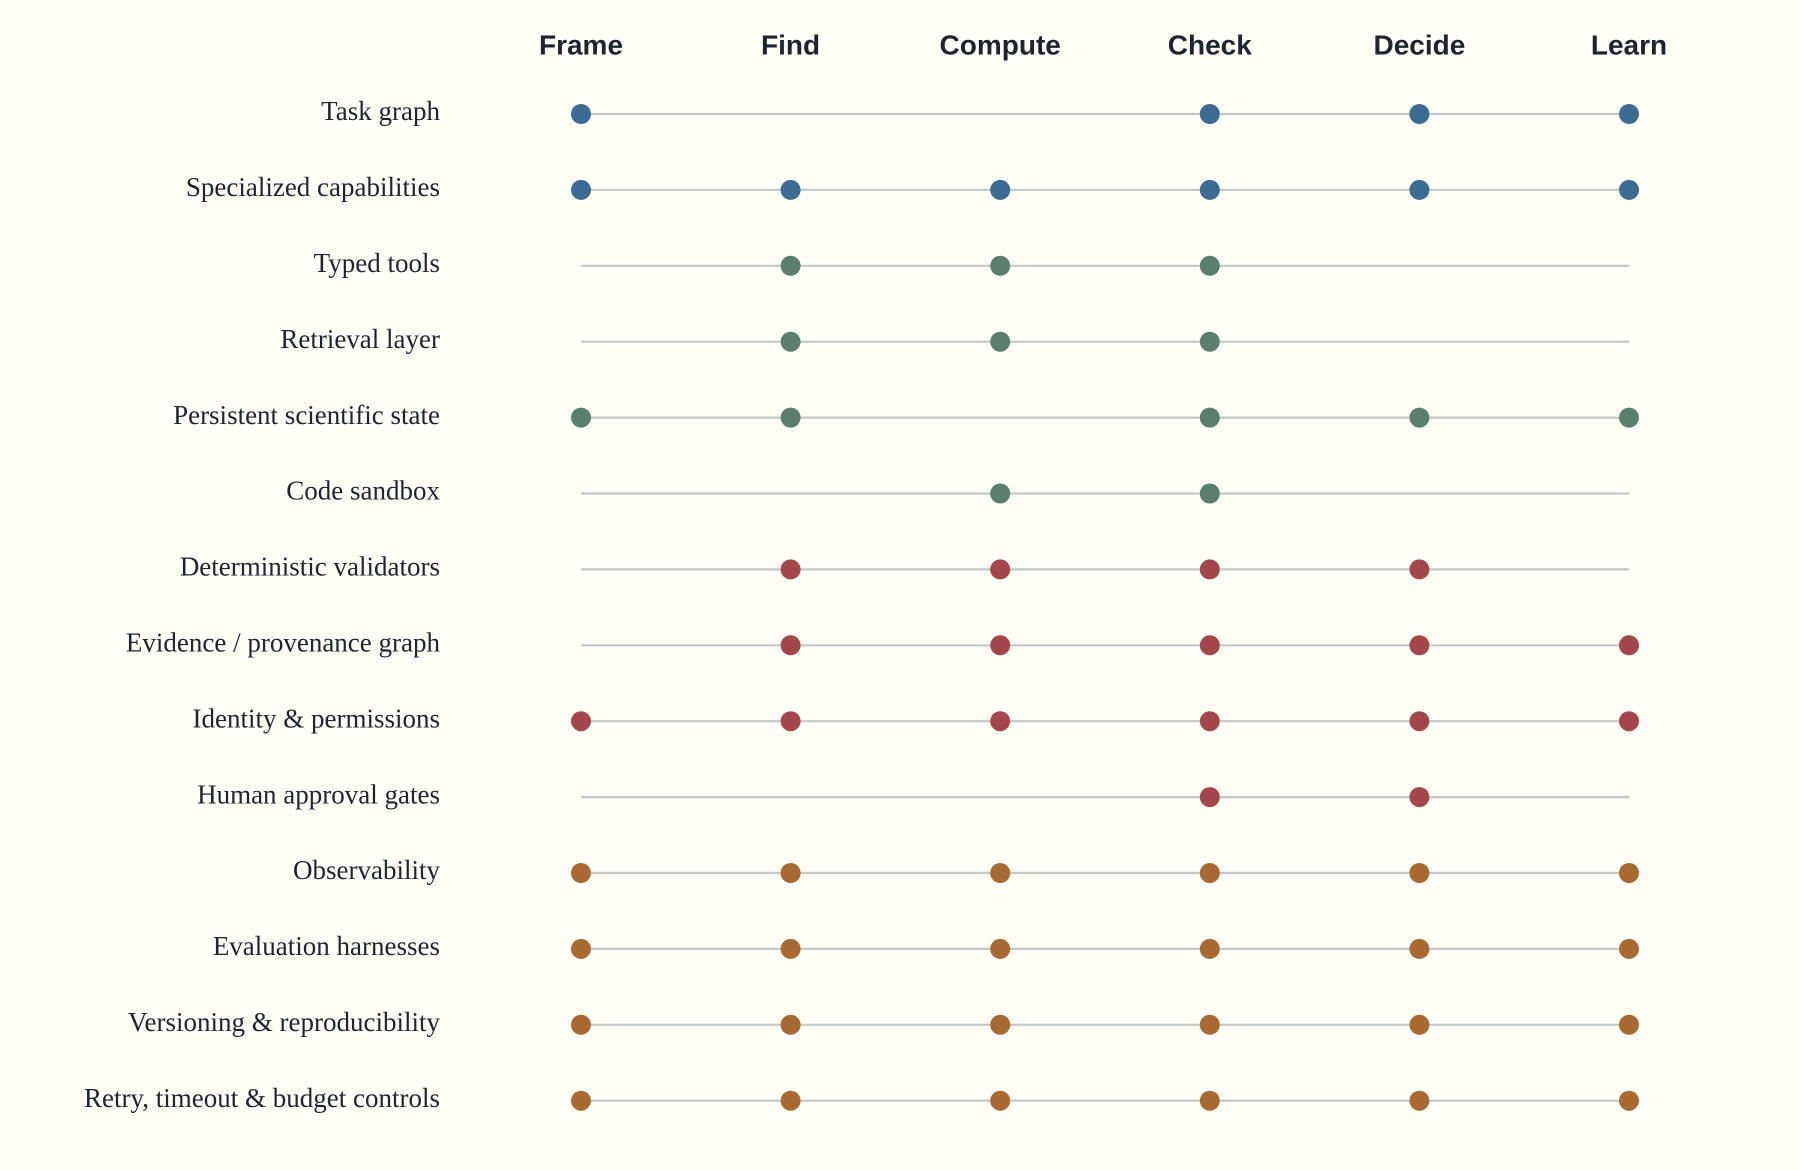  I want to click on dot-evidence-provenance-graph-learn, so click(1629, 645).